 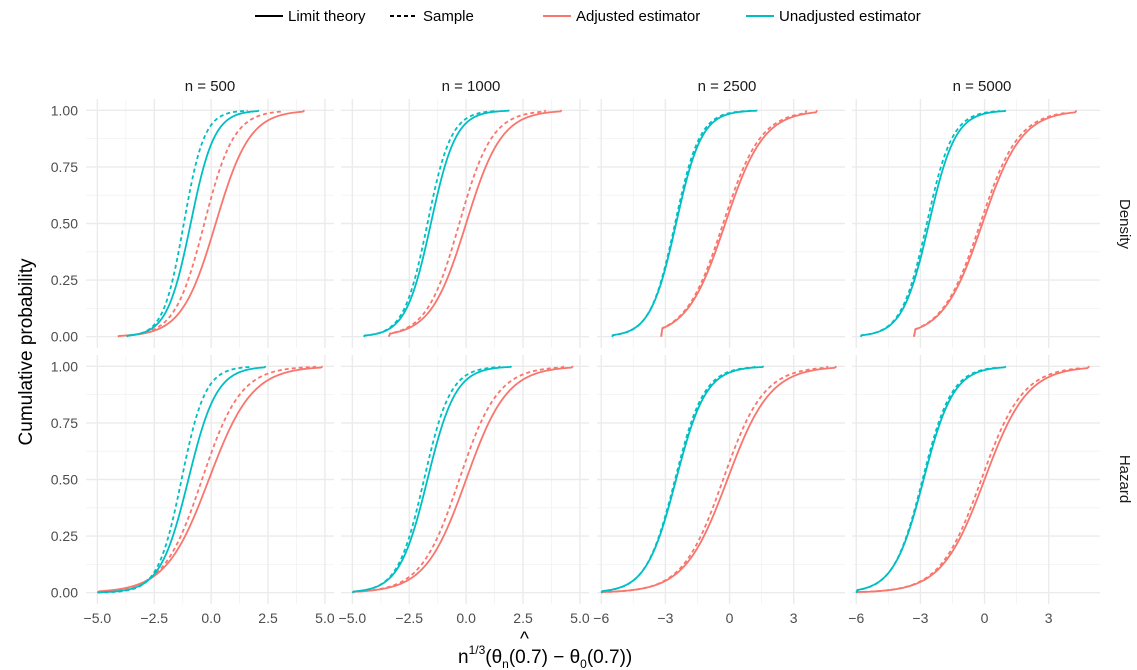 I want to click on strip-col-n5000: n = 5000, so click(x=982, y=86).